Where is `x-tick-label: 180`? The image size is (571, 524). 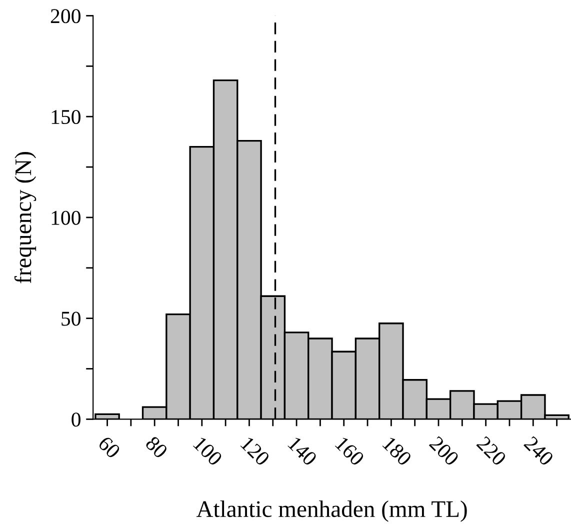
x-tick-label: 180 is located at coordinates (397, 451).